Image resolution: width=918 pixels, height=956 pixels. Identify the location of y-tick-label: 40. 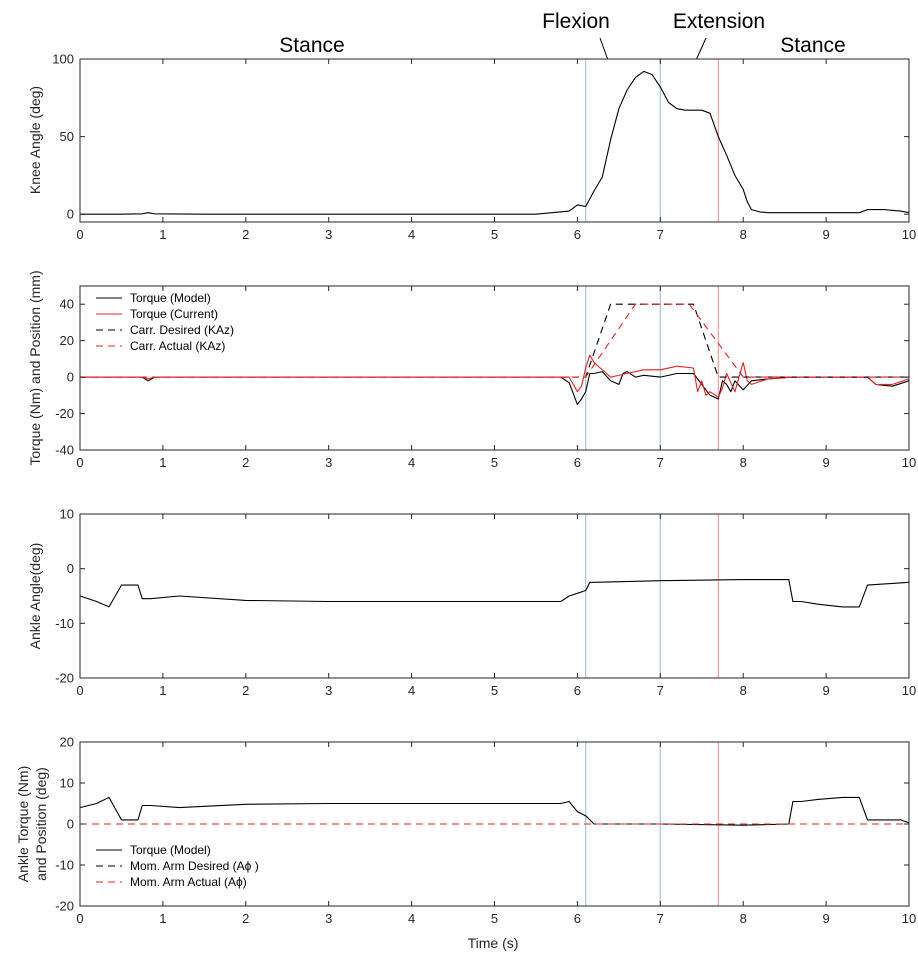
(67, 304).